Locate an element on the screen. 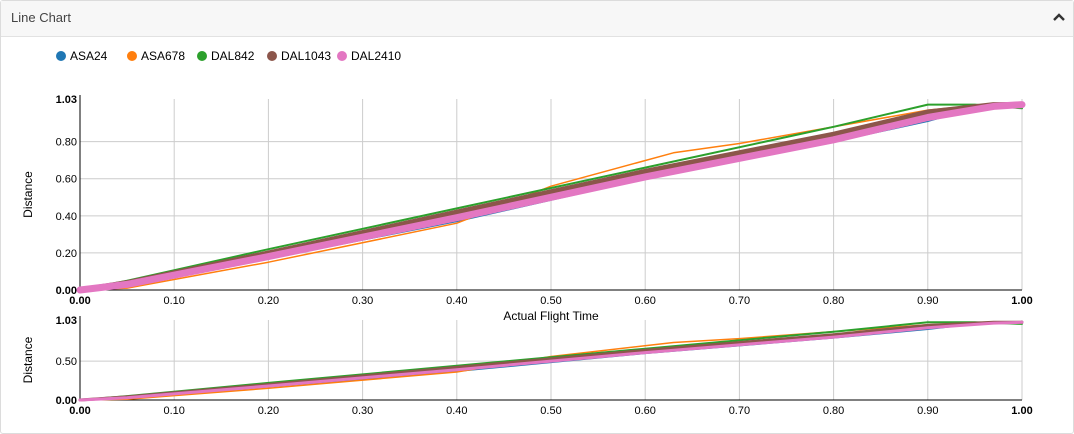 The width and height of the screenshot is (1074, 434). y-tick-label: 0.80 is located at coordinates (66, 143).